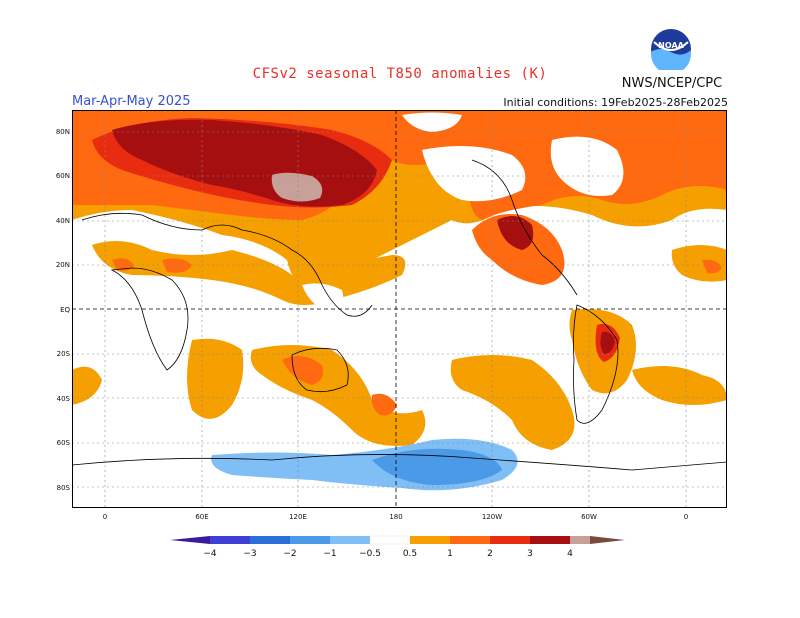  I want to click on legend-tick-label: 1, so click(450, 554).